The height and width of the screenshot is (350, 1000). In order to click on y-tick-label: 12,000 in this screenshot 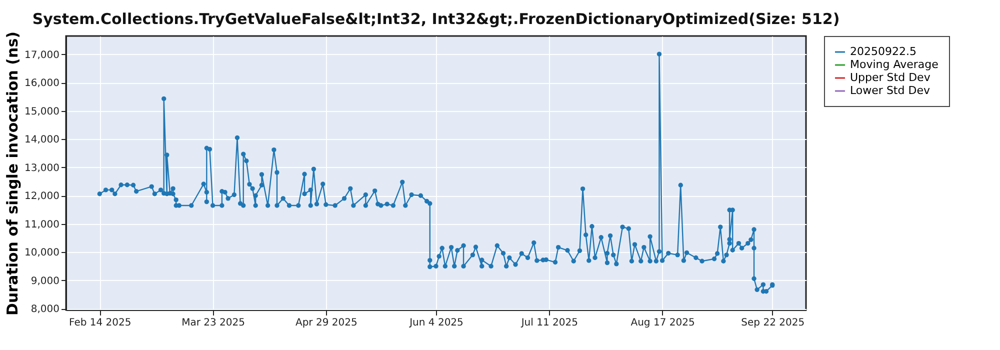, I will do `click(42, 196)`.